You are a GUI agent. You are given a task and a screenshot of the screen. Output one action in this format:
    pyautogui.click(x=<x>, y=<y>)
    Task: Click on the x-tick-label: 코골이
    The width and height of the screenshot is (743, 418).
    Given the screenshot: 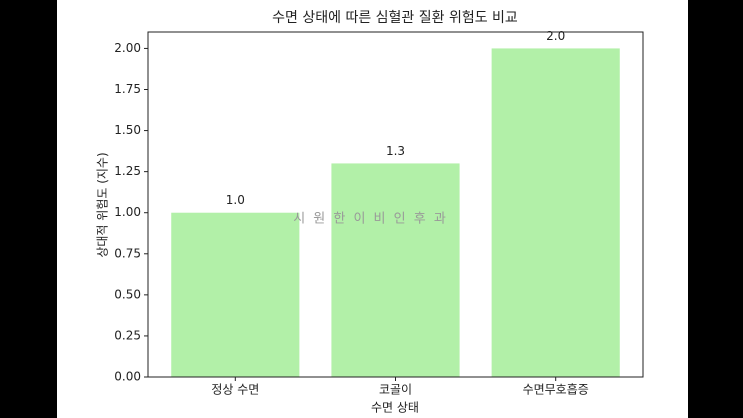 What is the action you would take?
    pyautogui.click(x=395, y=390)
    